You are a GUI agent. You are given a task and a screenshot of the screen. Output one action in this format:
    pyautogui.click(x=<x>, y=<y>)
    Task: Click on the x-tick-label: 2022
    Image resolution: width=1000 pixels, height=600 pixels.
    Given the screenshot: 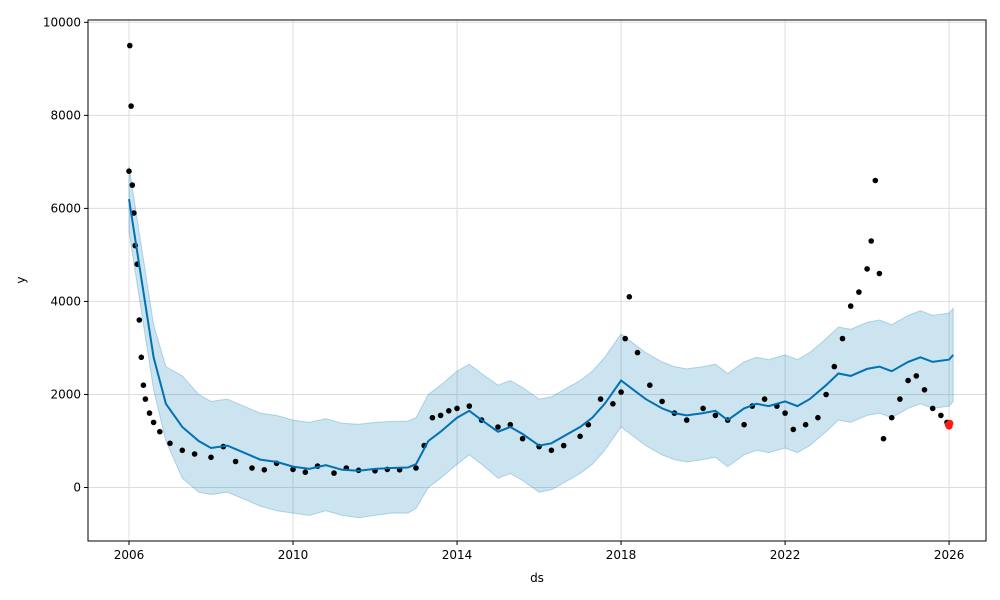 What is the action you would take?
    pyautogui.click(x=785, y=555)
    